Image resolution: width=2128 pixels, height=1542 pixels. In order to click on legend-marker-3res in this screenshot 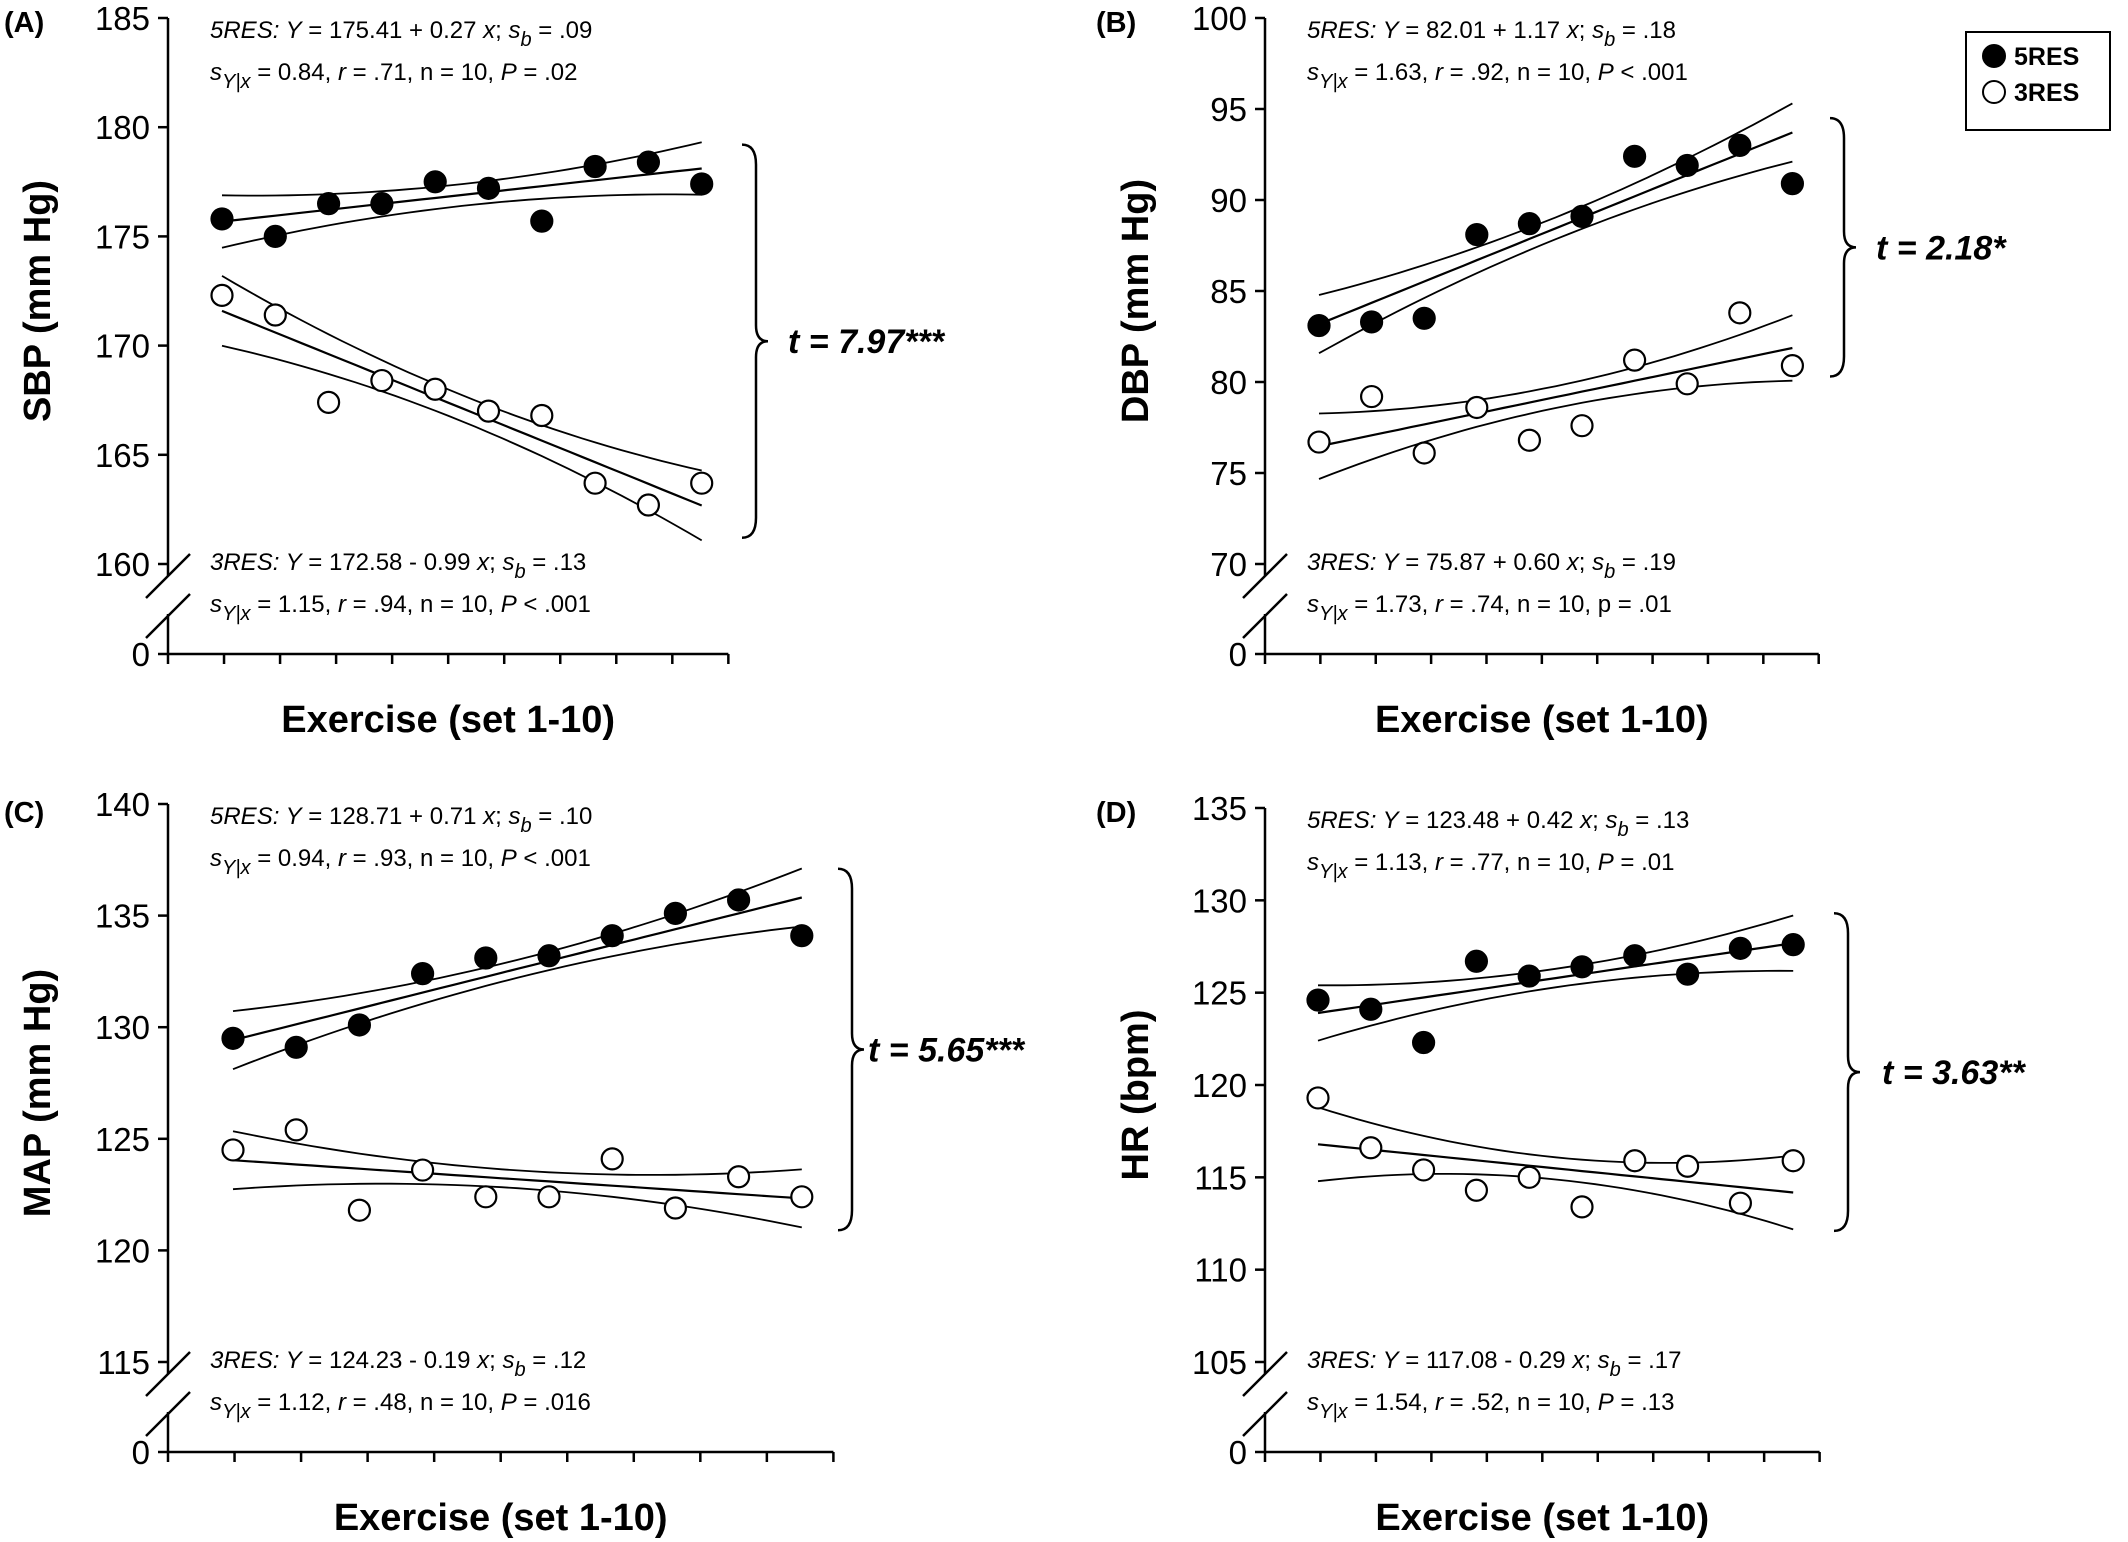, I will do `click(1994, 92)`.